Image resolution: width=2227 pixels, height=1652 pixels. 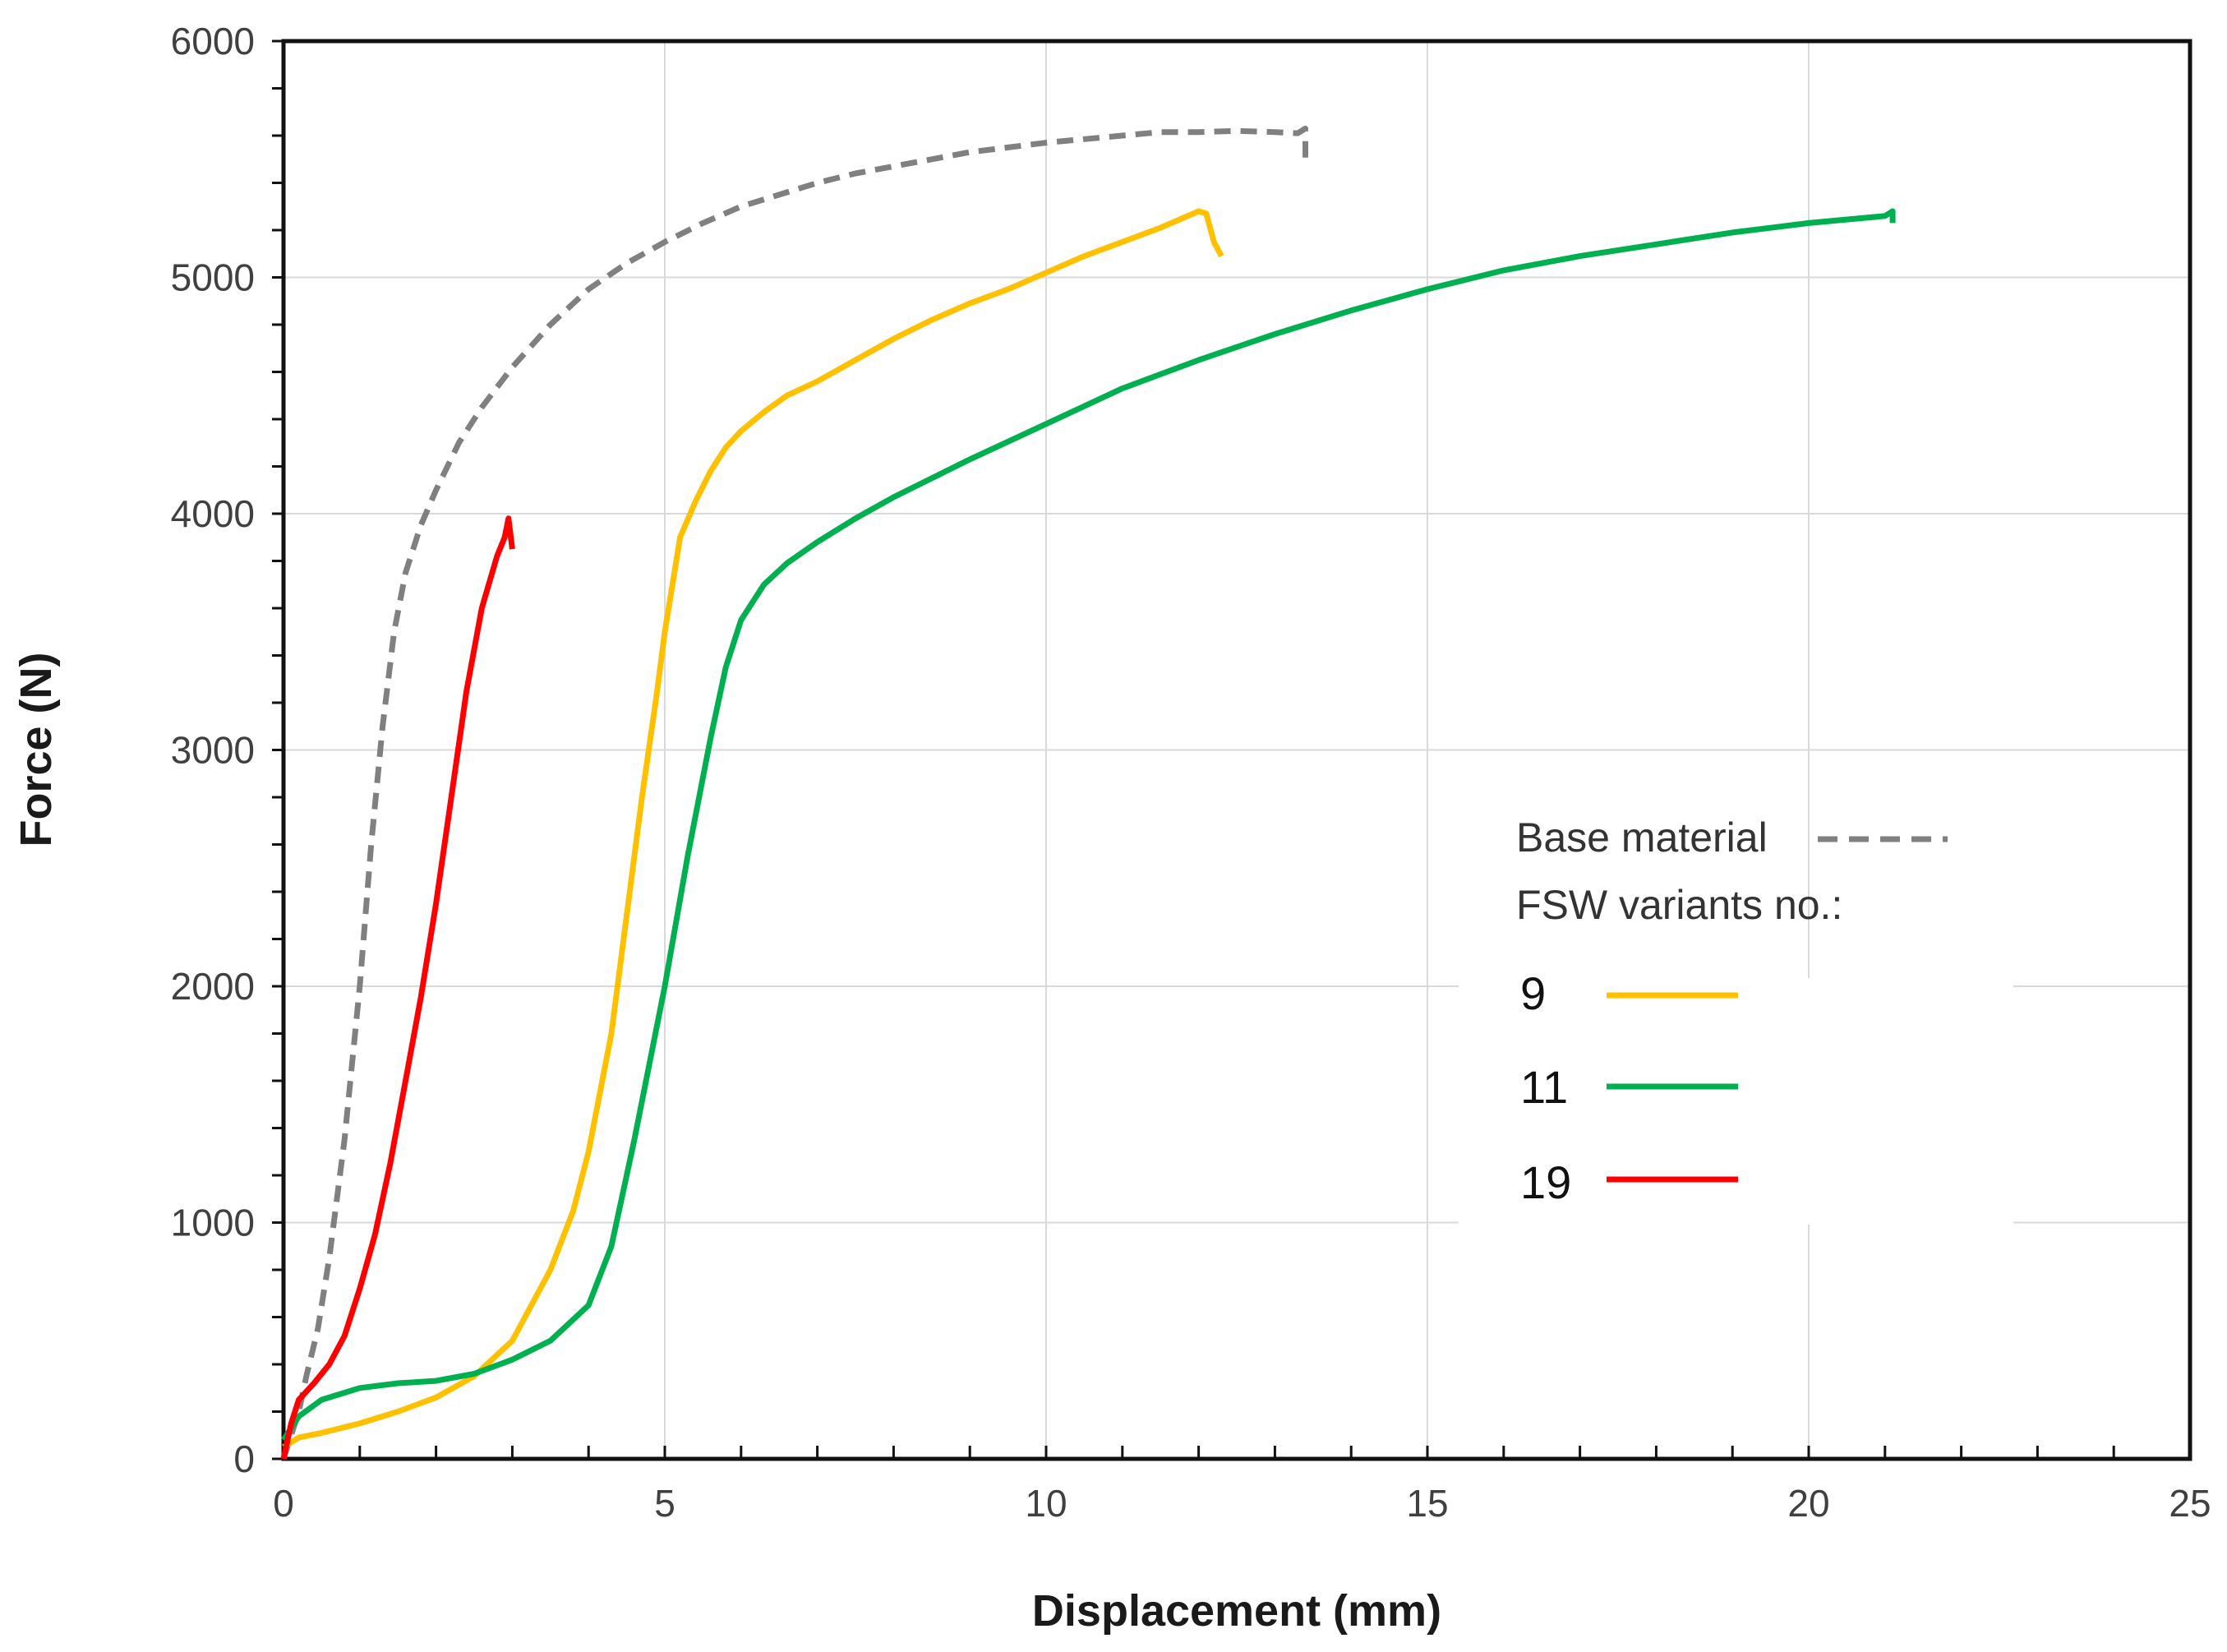 What do you see at coordinates (1237, 1611) in the screenshot?
I see `x-axis-title: Displacement (mm)` at bounding box center [1237, 1611].